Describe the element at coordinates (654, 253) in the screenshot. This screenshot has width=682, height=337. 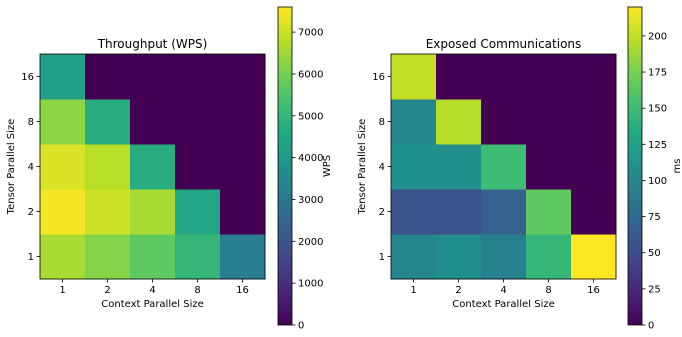
I see `colorbar-tick-label: 50` at that location.